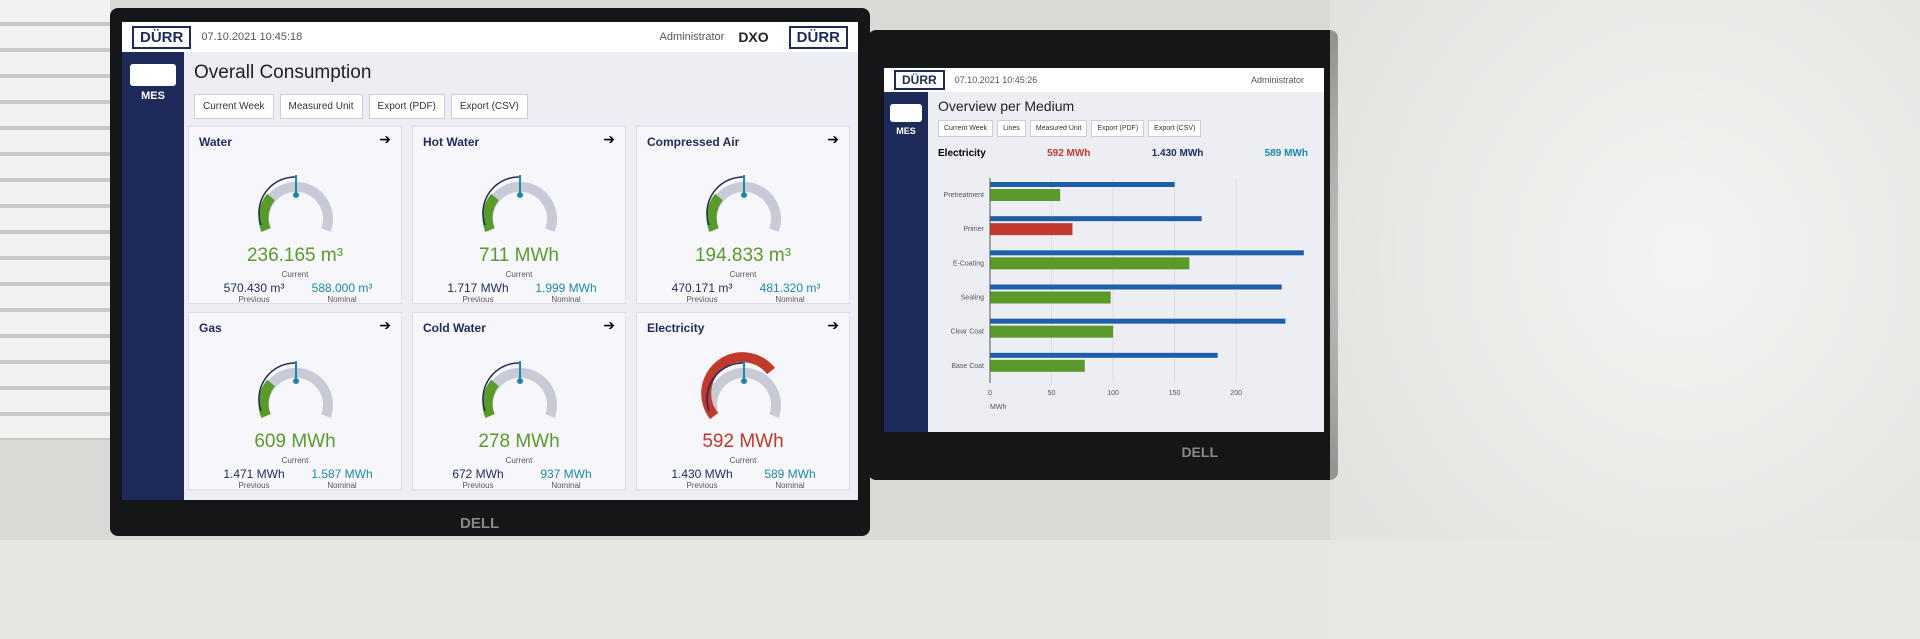  What do you see at coordinates (1052, 393) in the screenshot?
I see `x-tick-label: 50` at bounding box center [1052, 393].